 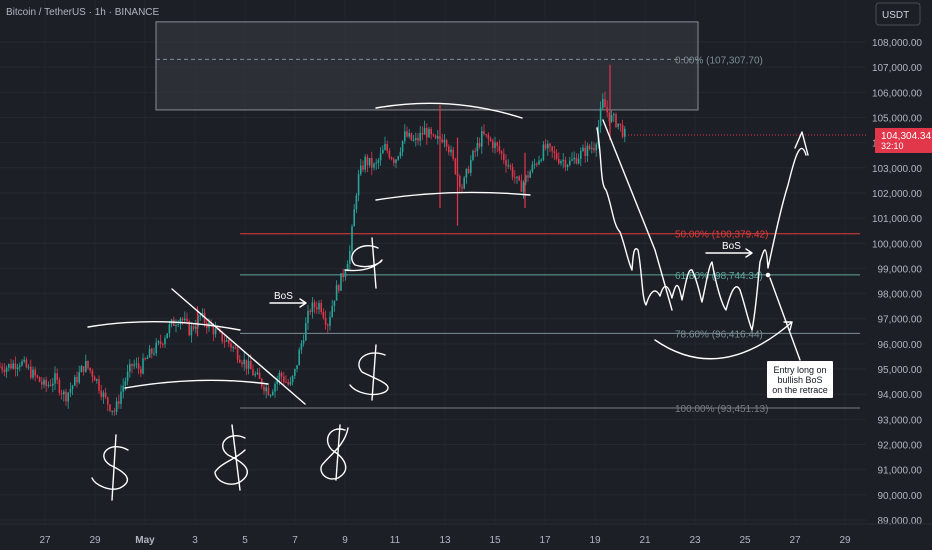 What do you see at coordinates (295, 540) in the screenshot?
I see `time-tick-label: 7` at bounding box center [295, 540].